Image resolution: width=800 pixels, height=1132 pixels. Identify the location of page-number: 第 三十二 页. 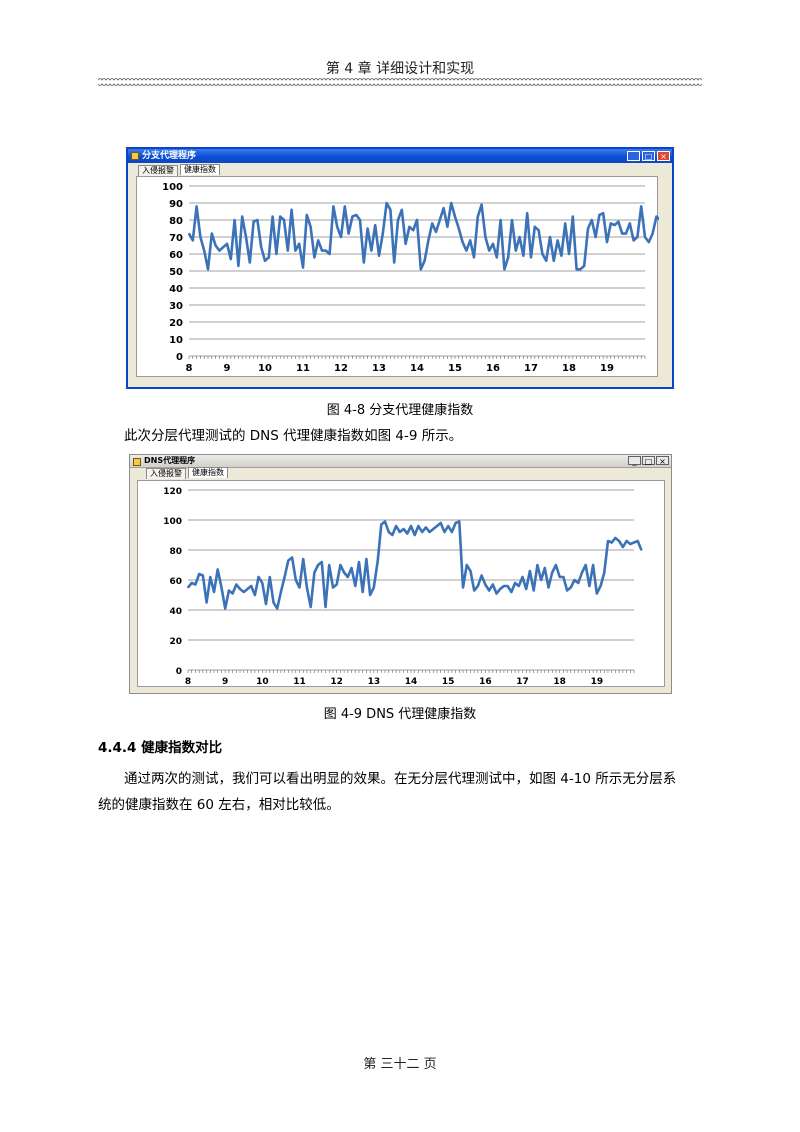
(400, 1064).